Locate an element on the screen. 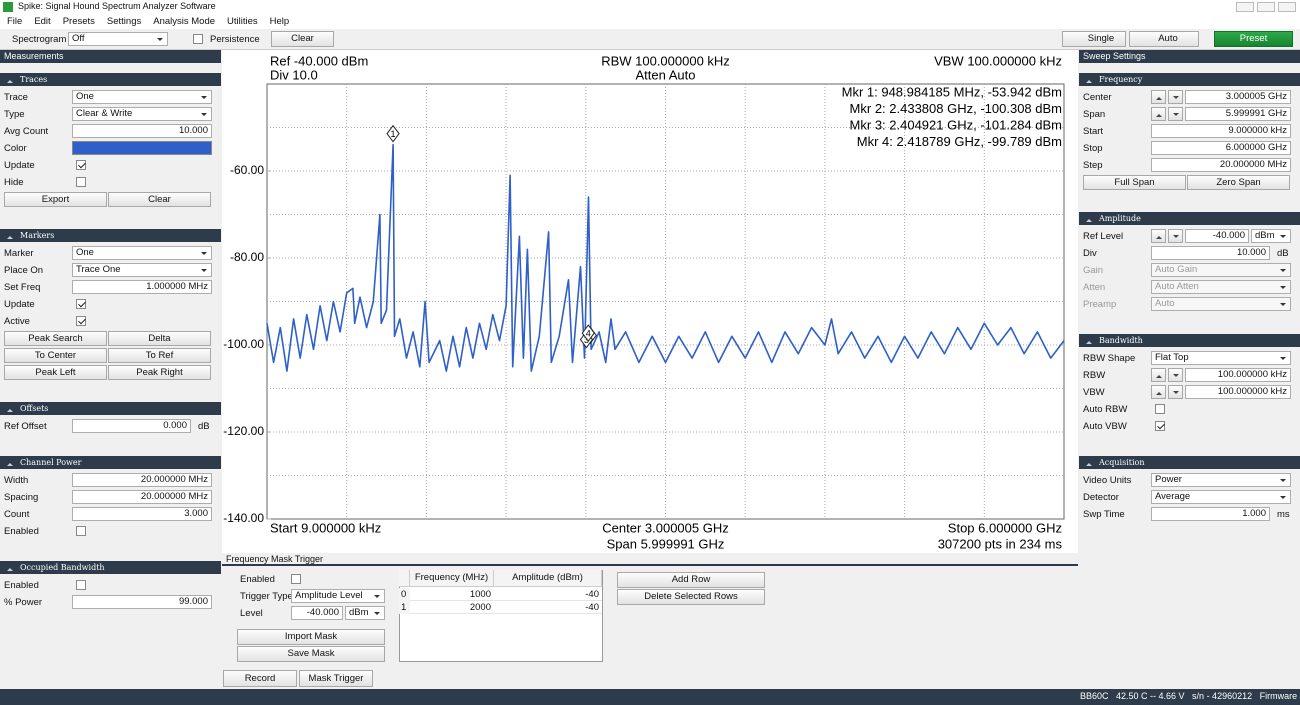  bottom-button: Mask Trigger is located at coordinates (336, 678).